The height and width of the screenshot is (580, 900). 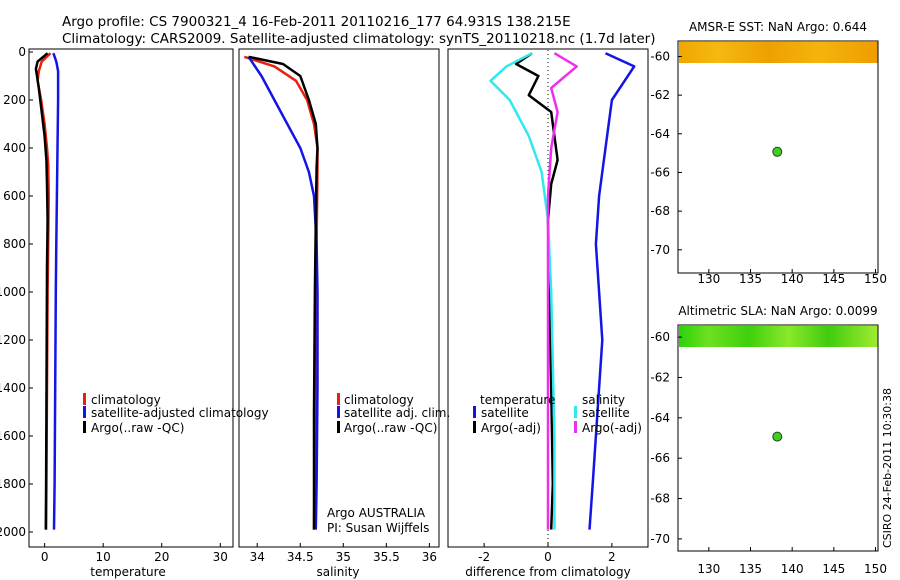 I want to click on salinity-x-ticks: 34 34.5 35 35.5 36, so click(x=343, y=553).